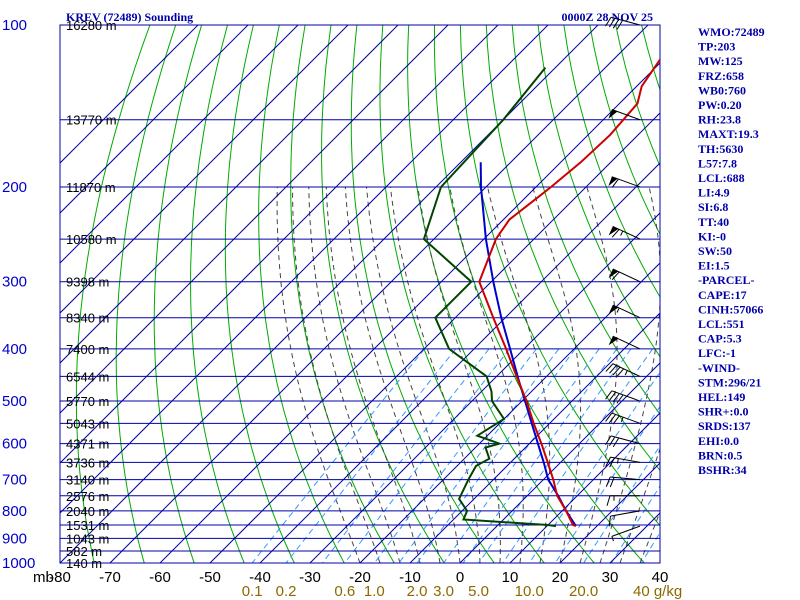 The height and width of the screenshot is (600, 800). What do you see at coordinates (87, 496) in the screenshot?
I see `height-tick-label: 2576 m` at bounding box center [87, 496].